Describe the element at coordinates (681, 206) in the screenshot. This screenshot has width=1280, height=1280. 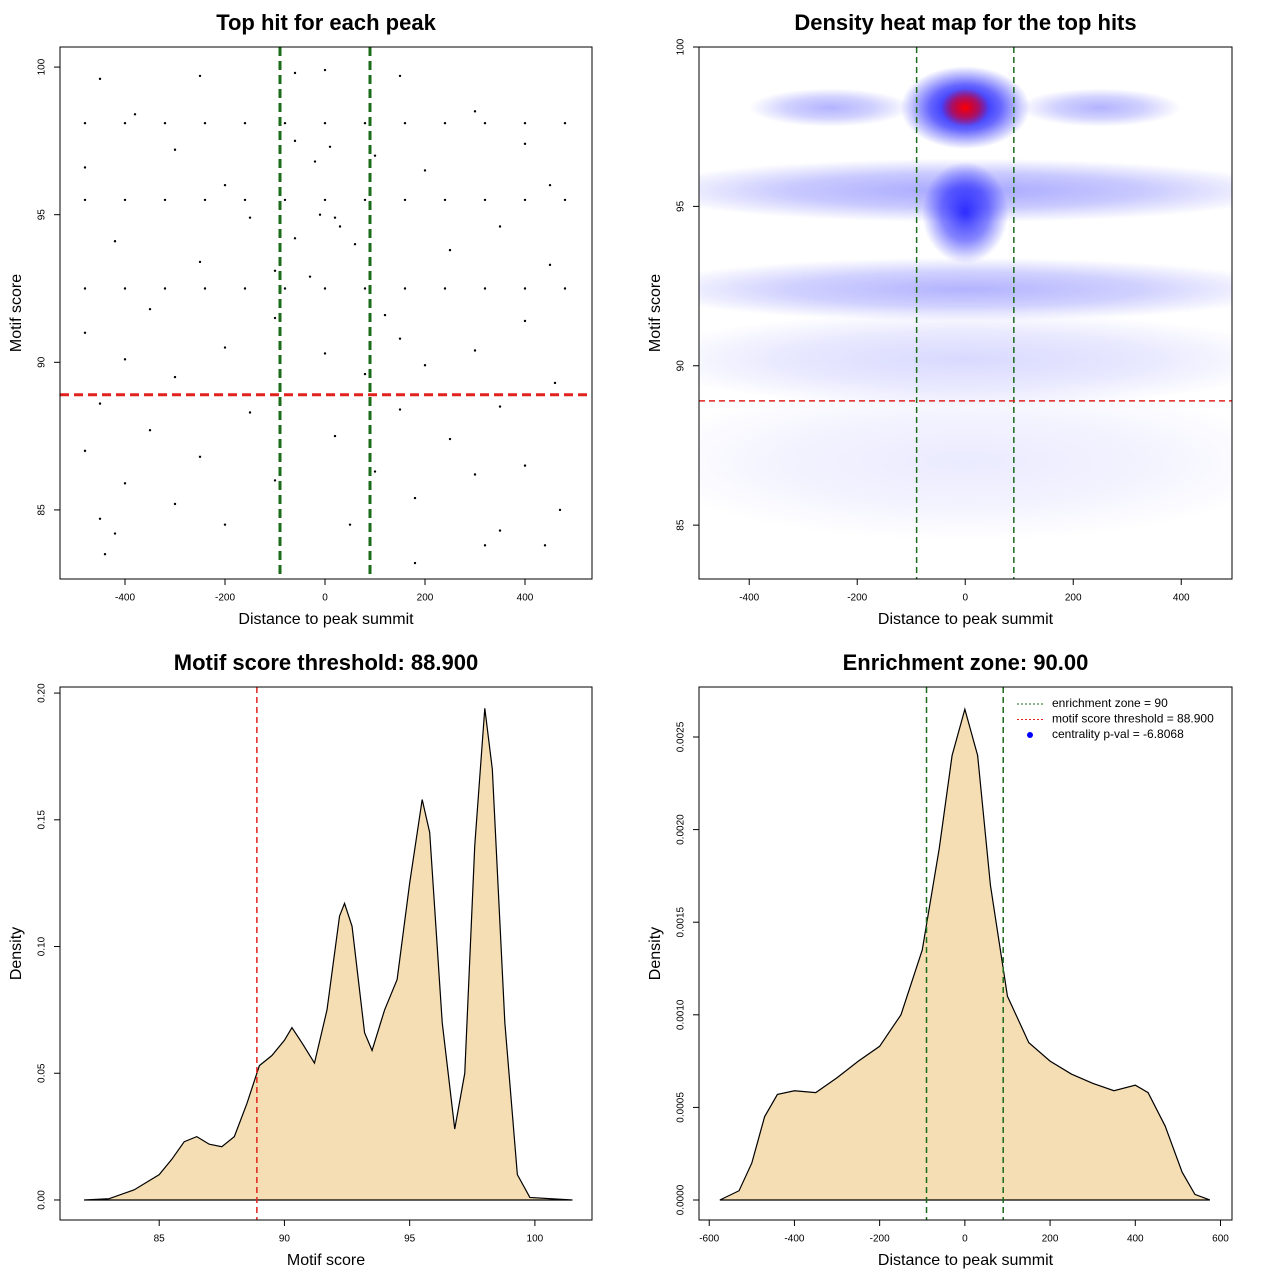
I see `y-tick-label: 95` at that location.